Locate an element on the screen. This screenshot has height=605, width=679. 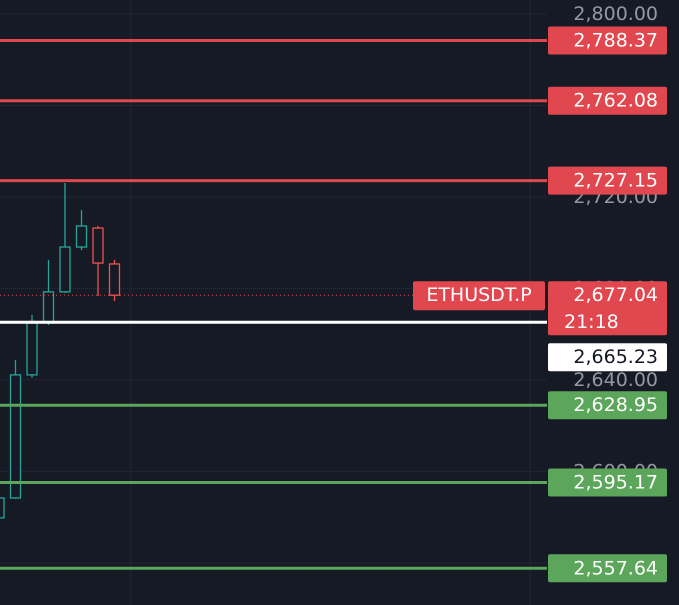
symbol-label: ETHUSDT.P is located at coordinates (478, 295).